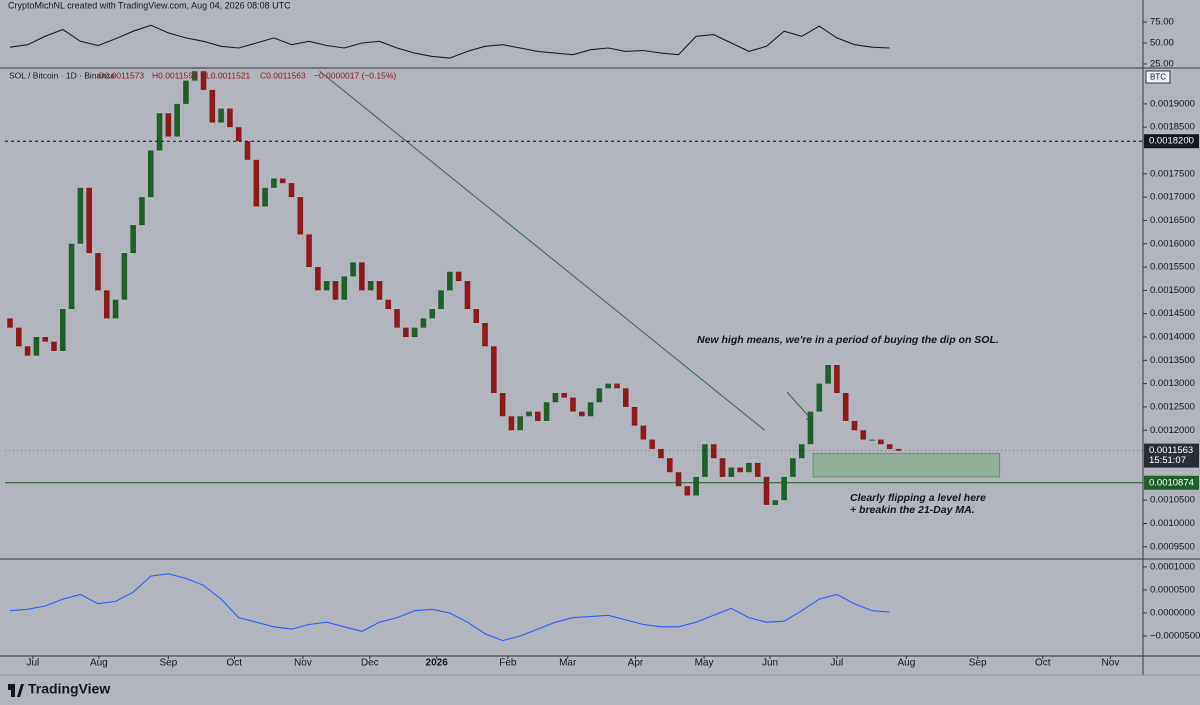  I want to click on x-tick-label: Dec, so click(370, 663).